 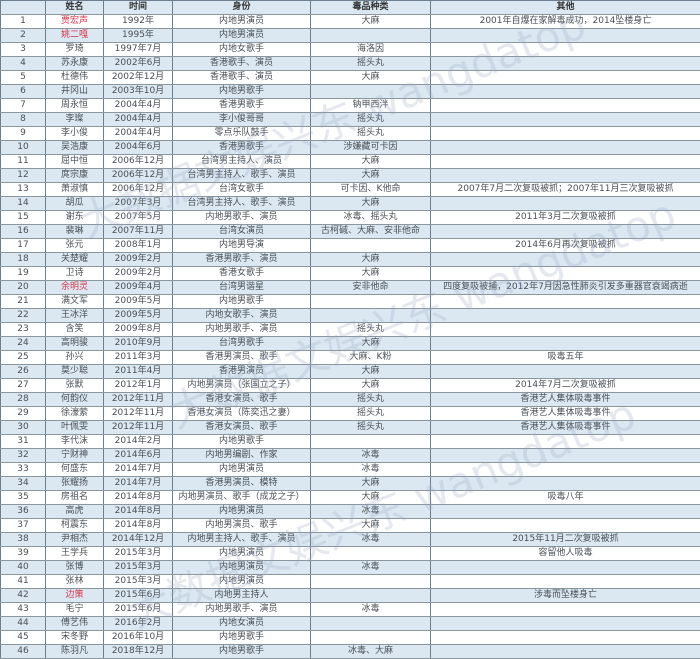 I want to click on identity-cell: 内地男导演, so click(x=242, y=246).